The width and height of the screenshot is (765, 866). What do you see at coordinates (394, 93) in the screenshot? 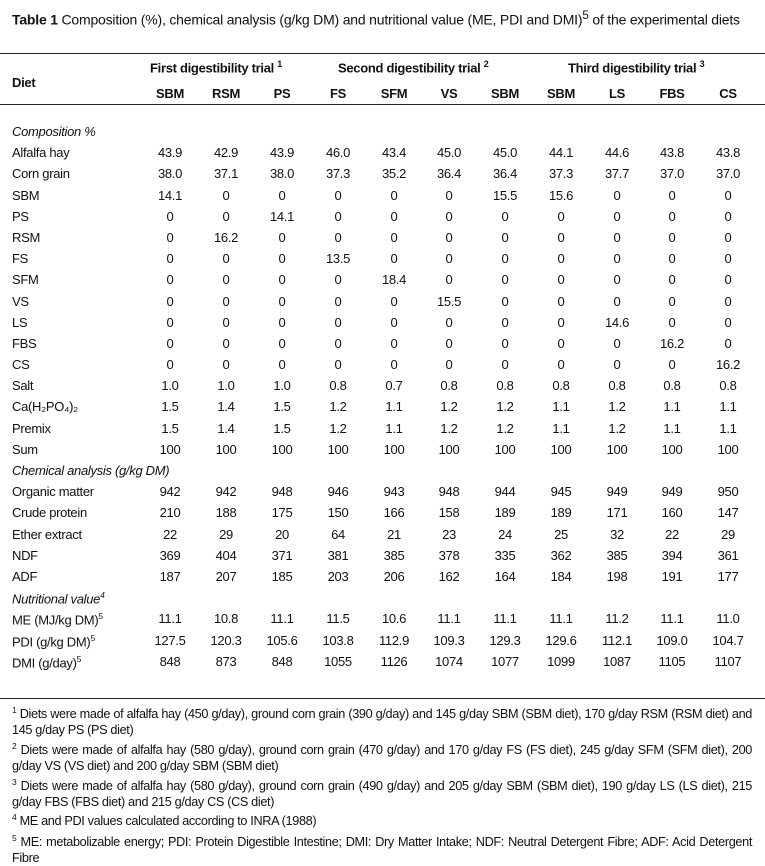
I see `column-header: SFM` at bounding box center [394, 93].